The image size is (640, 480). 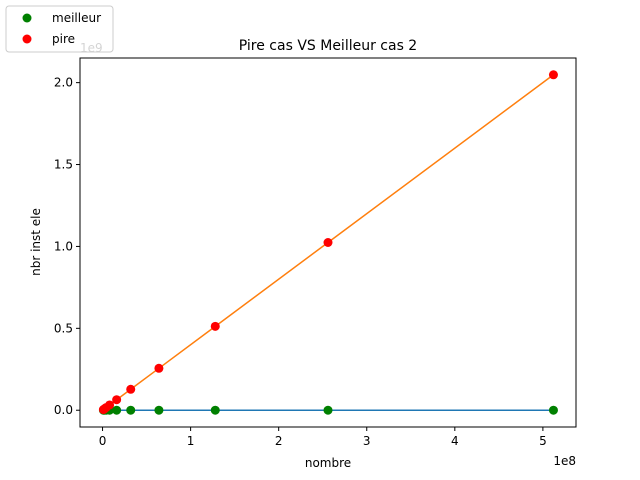 I want to click on x-tick-label: 4, so click(x=455, y=441).